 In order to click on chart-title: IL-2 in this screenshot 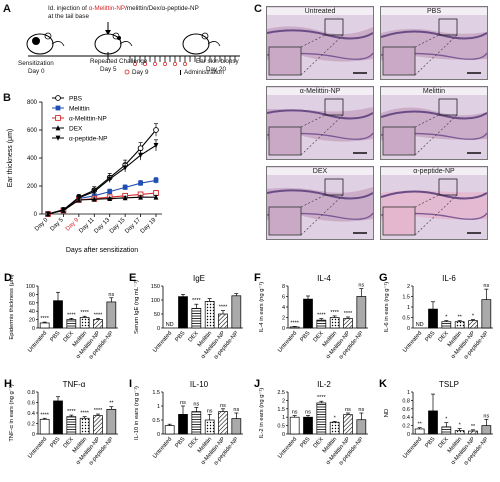, I will do `click(324, 384)`.